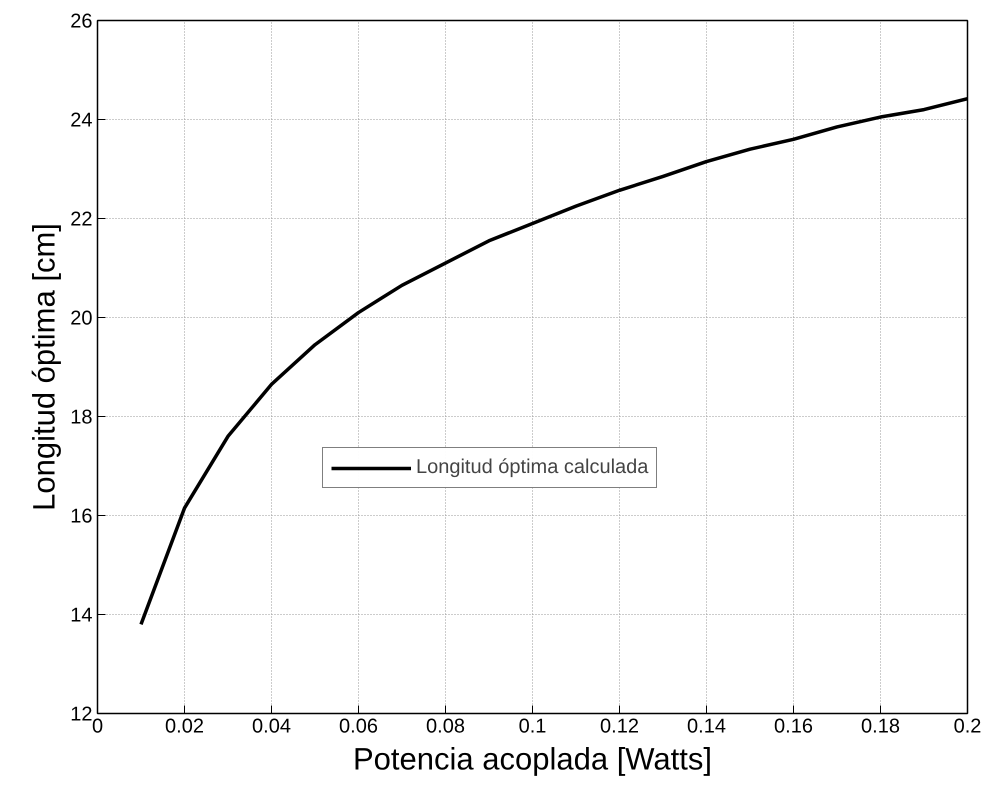 The height and width of the screenshot is (787, 987). Describe the element at coordinates (271, 727) in the screenshot. I see `x-tick-label: 0.04` at that location.